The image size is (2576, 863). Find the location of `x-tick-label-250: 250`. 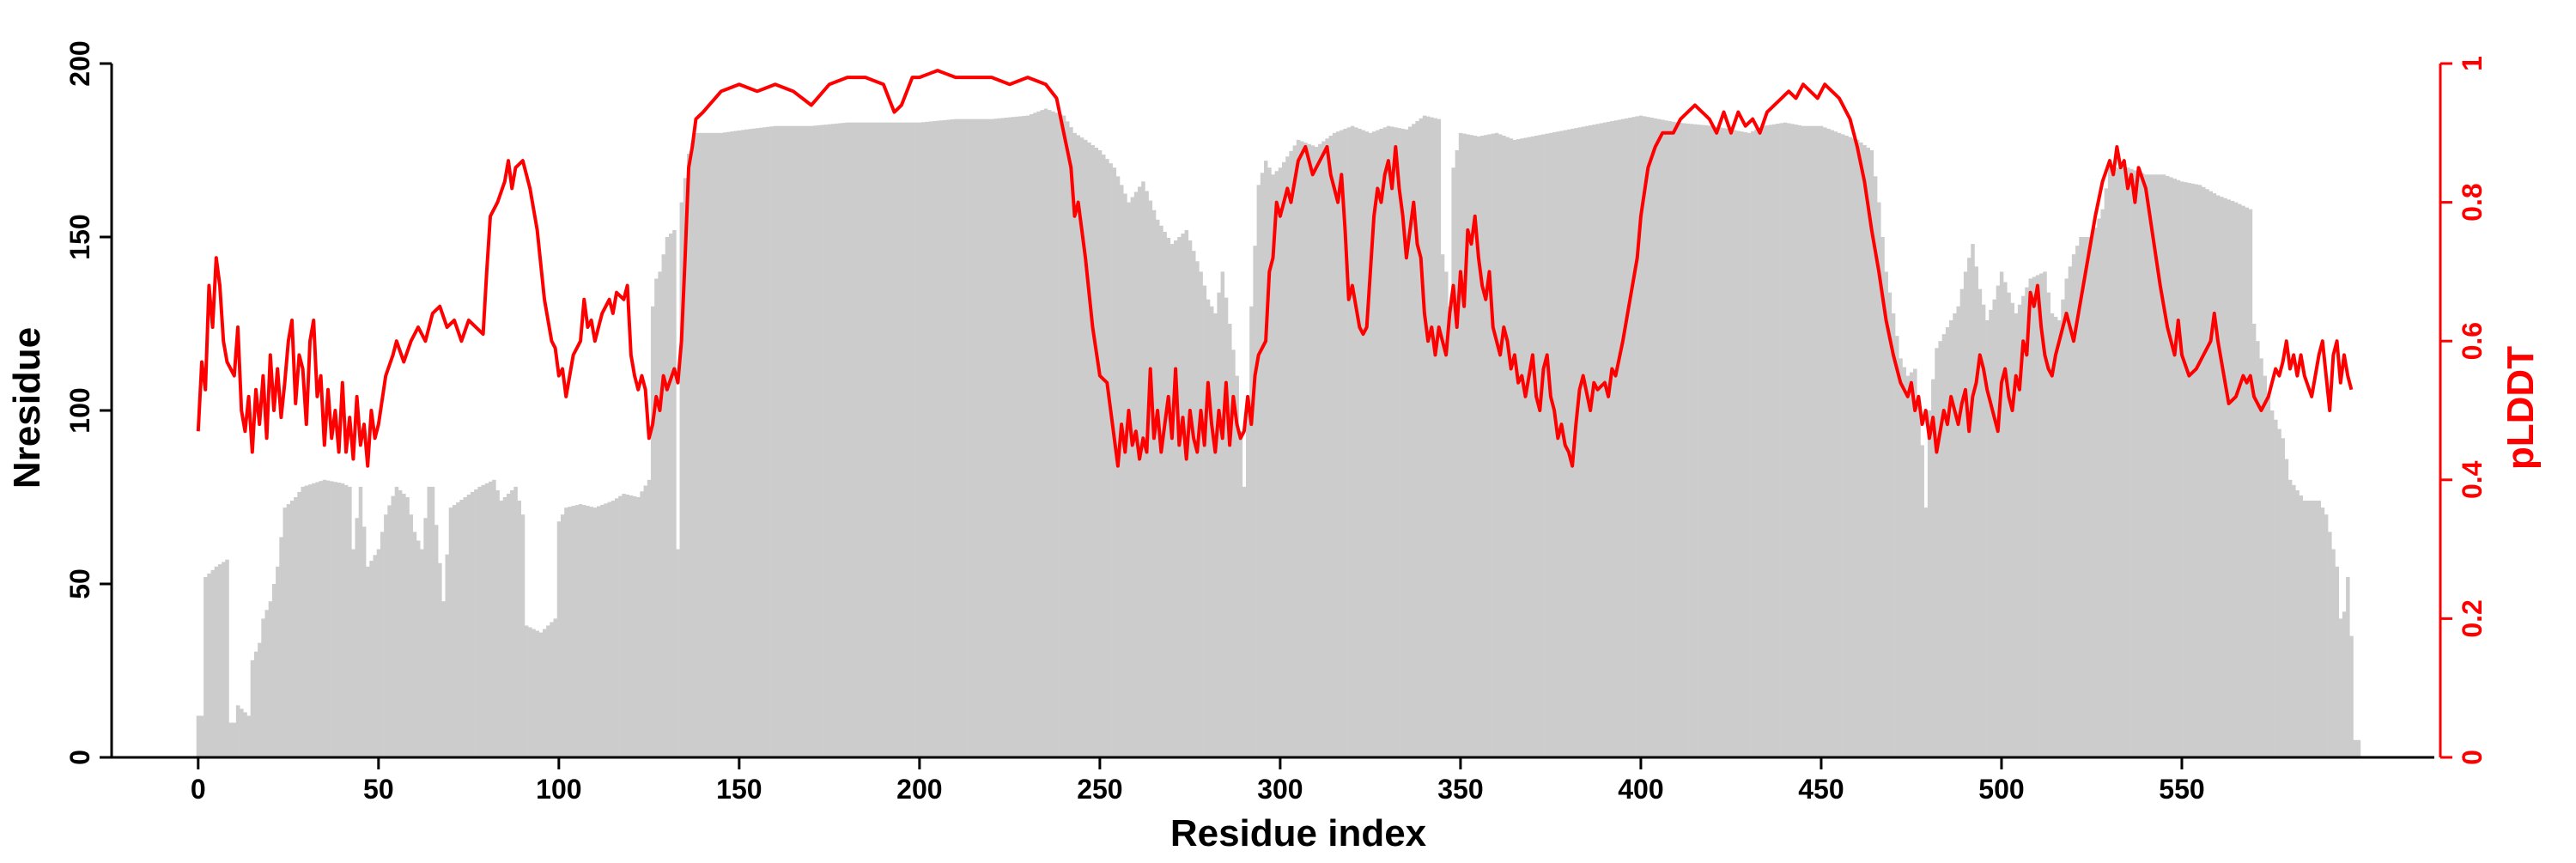

x-tick-label-250: 250 is located at coordinates (1100, 790).